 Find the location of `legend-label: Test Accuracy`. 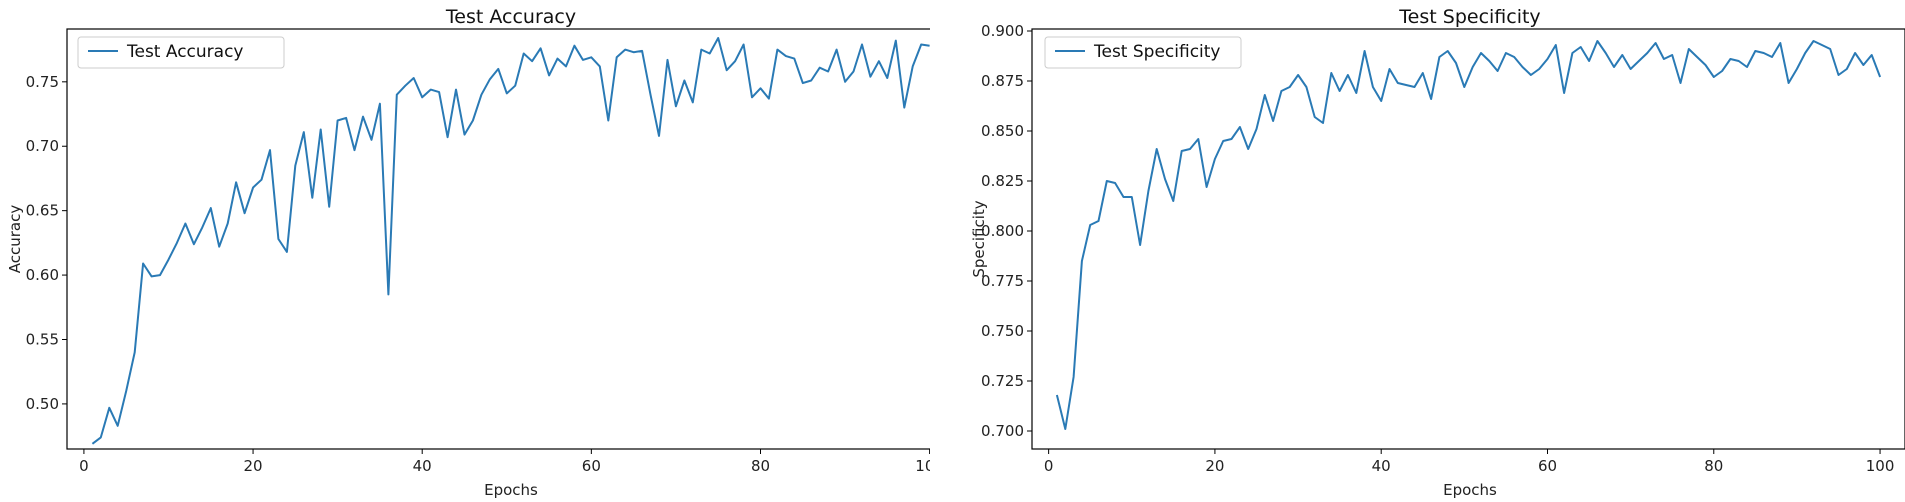

legend-label: Test Accuracy is located at coordinates (185, 52).